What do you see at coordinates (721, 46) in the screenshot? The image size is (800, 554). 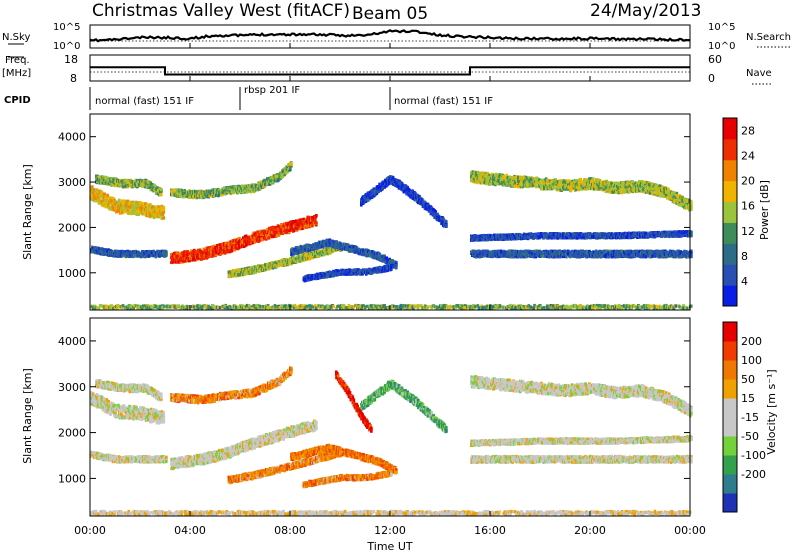 I see `nsearch-tick-low: 10^0` at bounding box center [721, 46].